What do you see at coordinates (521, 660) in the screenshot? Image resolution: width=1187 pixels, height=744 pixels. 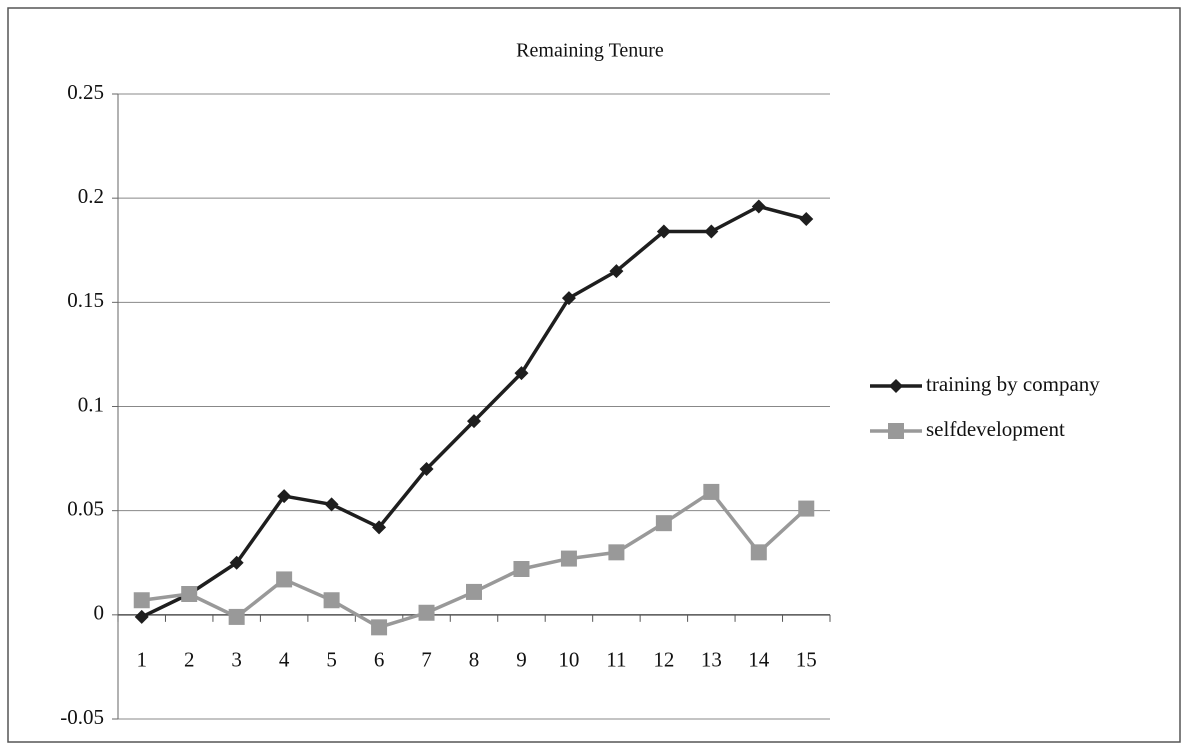 I see `x-tick-label: 9` at bounding box center [521, 660].